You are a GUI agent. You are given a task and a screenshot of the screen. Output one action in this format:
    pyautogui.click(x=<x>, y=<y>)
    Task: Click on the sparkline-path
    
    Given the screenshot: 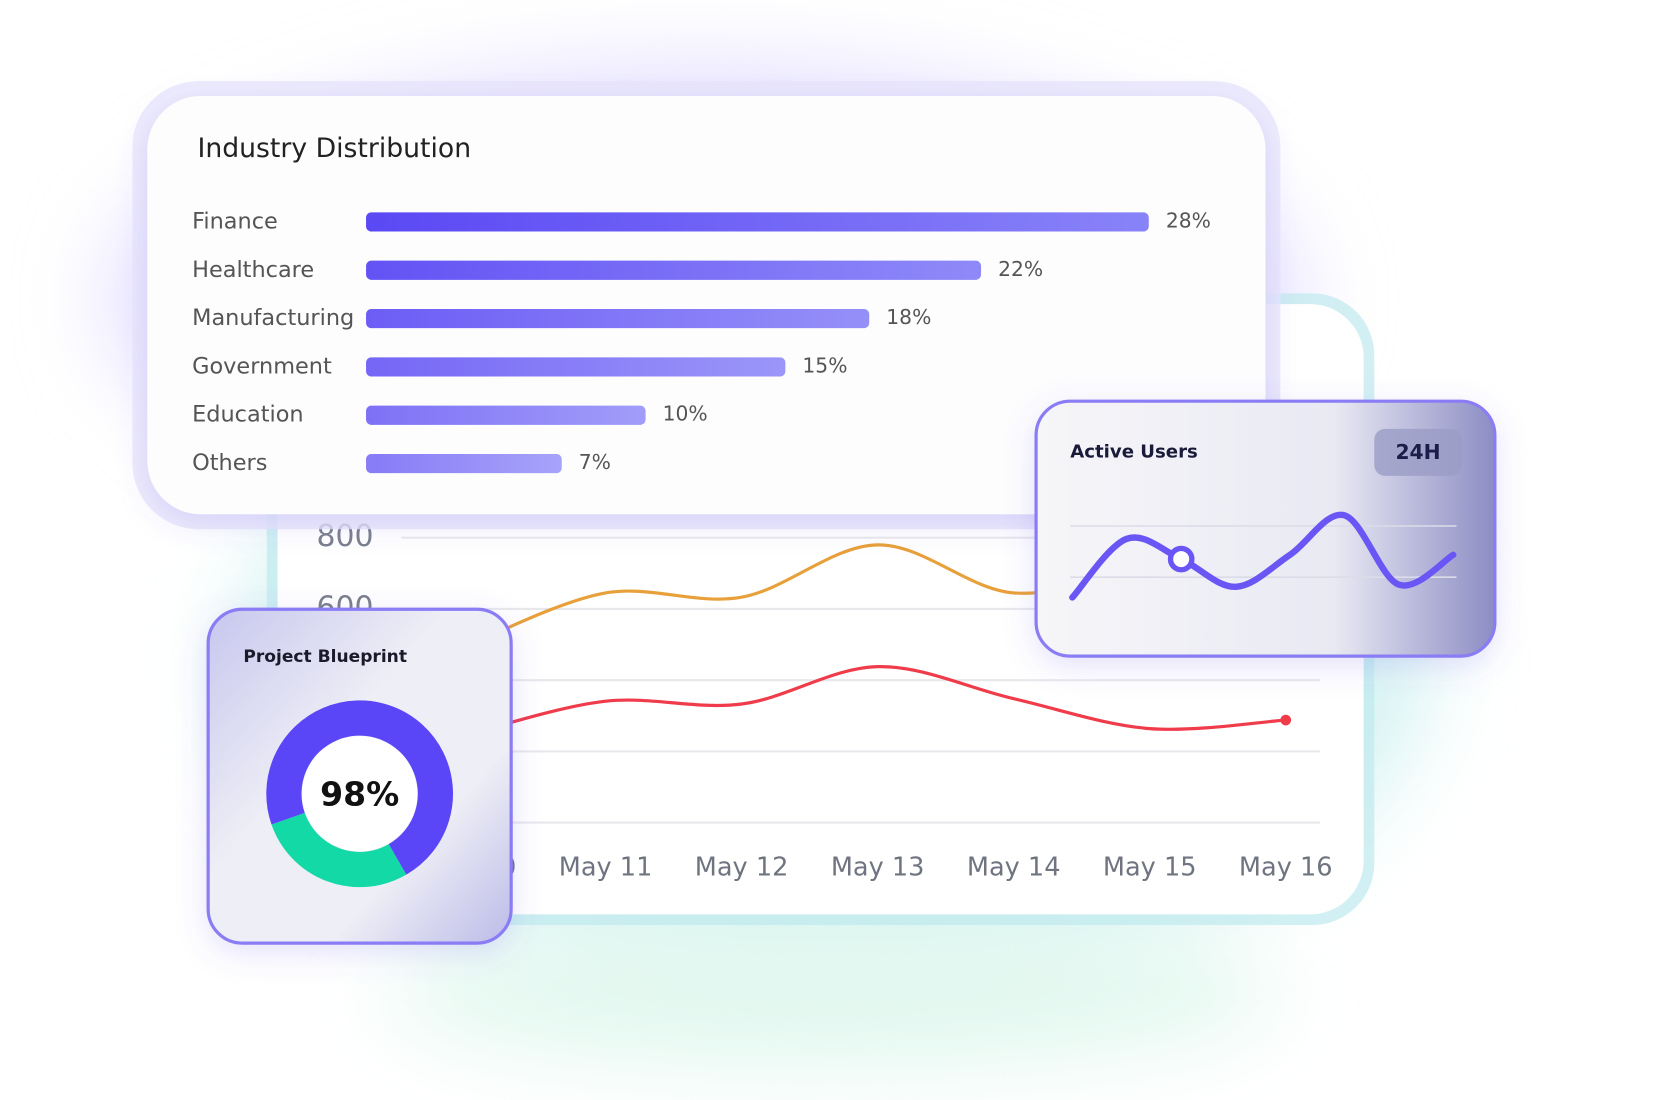 What is the action you would take?
    pyautogui.click(x=1263, y=556)
    